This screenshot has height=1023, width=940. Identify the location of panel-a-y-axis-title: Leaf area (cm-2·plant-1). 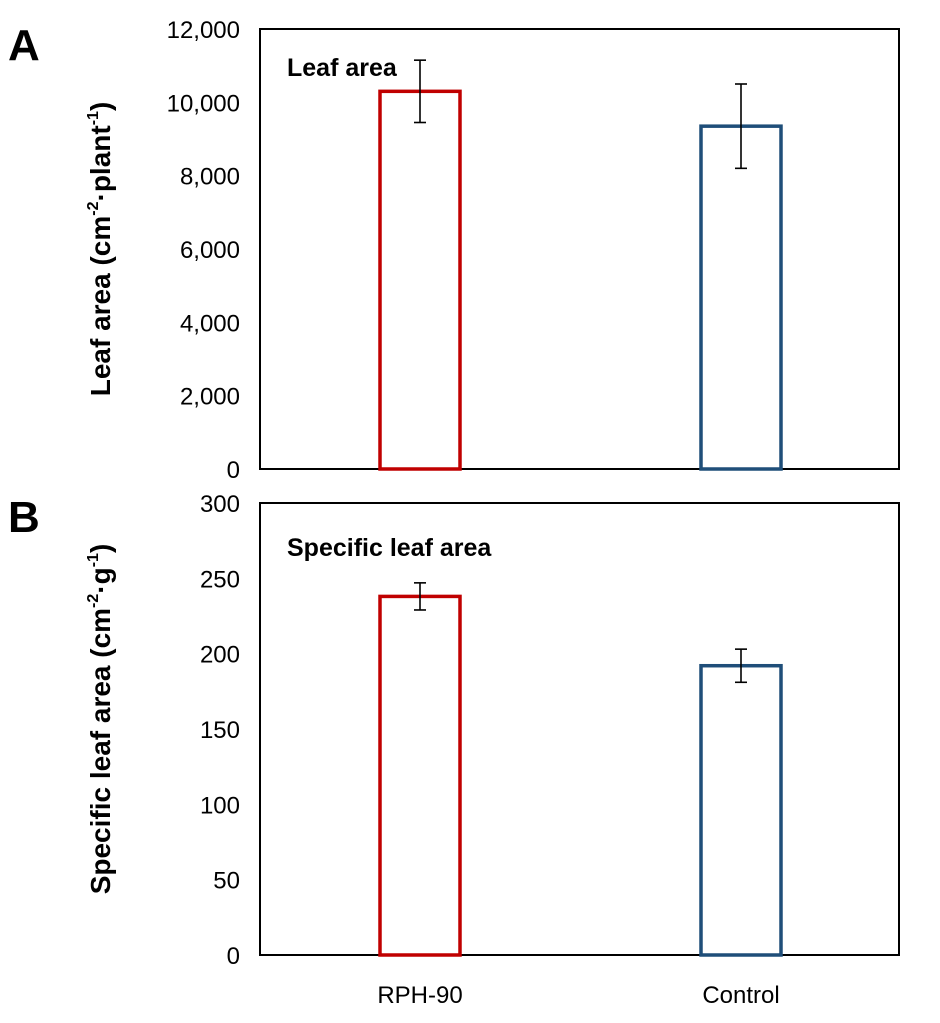
(100, 249).